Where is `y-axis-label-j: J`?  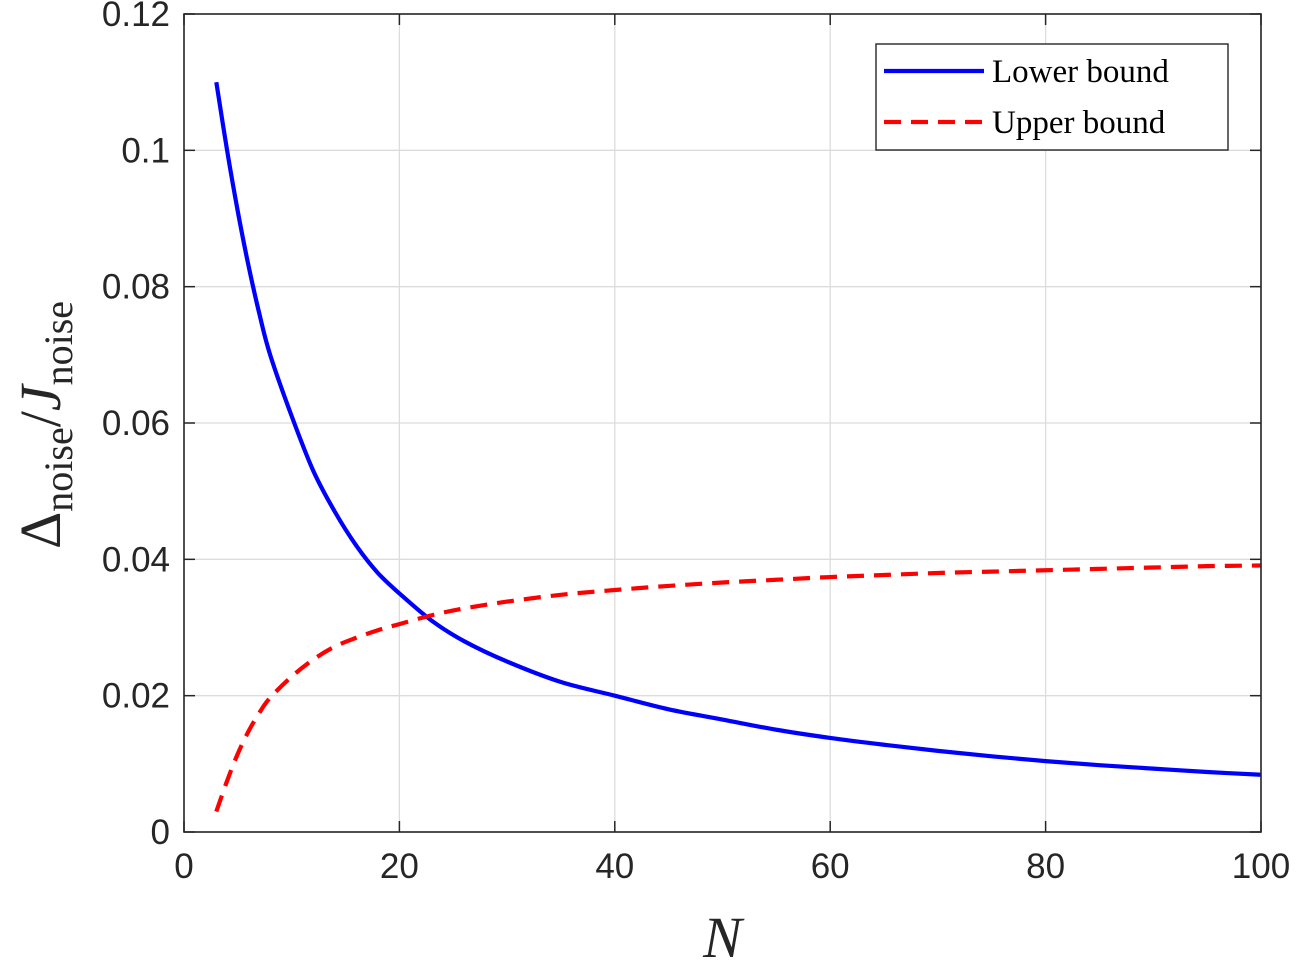 y-axis-label-j: J is located at coordinates (40, 396).